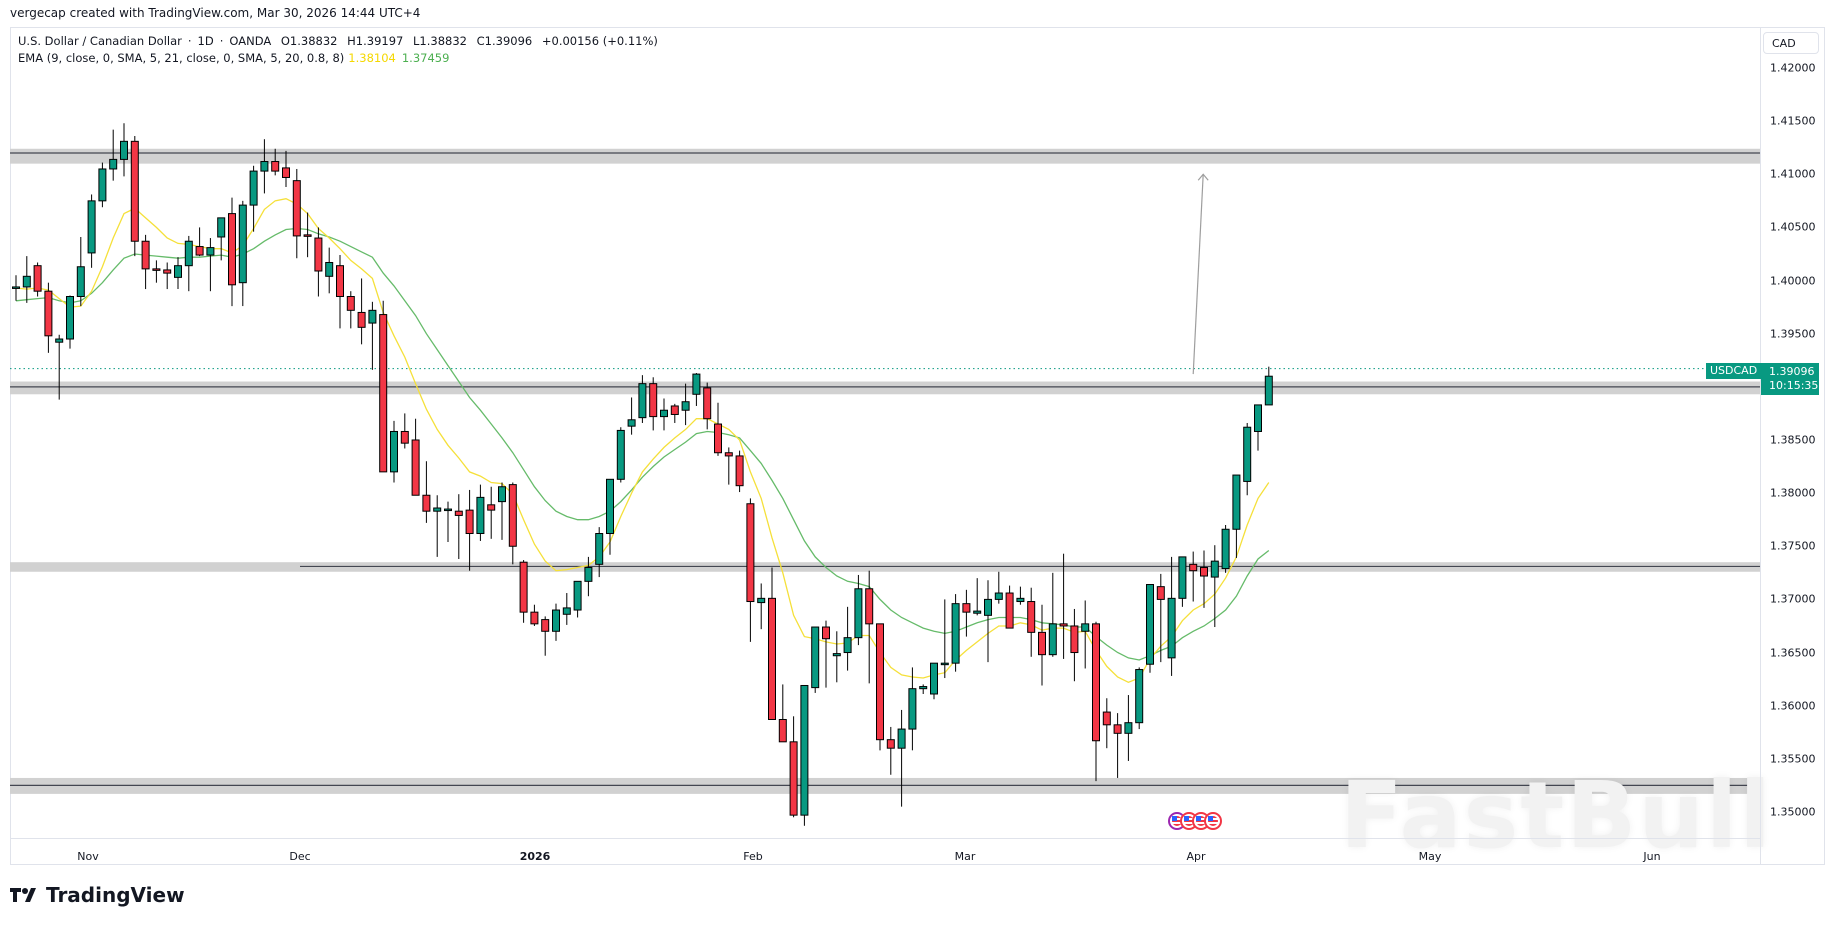 The image size is (1835, 925). Describe the element at coordinates (1793, 493) in the screenshot. I see `price-tick-label: 1.38000` at that location.